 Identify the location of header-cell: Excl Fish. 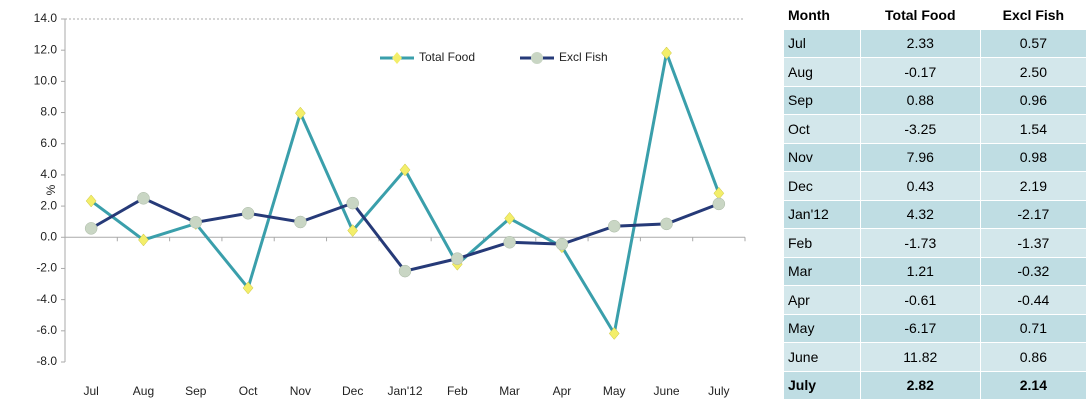
(1033, 15).